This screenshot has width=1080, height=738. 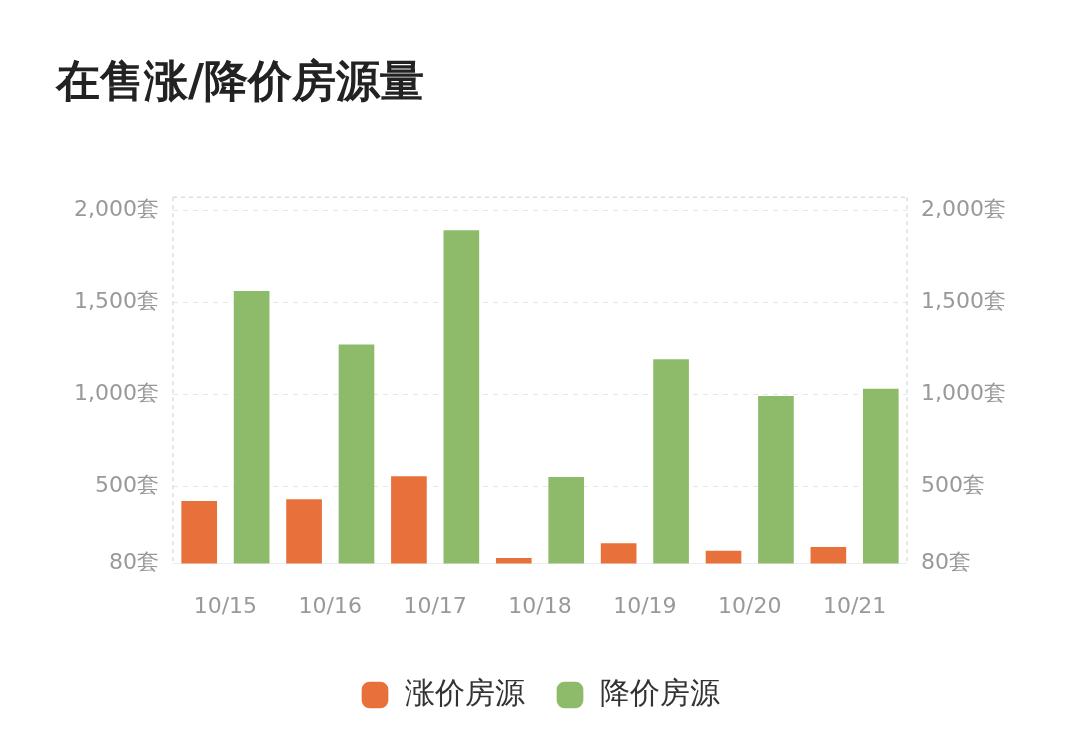 What do you see at coordinates (116, 300) in the screenshot?
I see `y-tick-label: 1,500套` at bounding box center [116, 300].